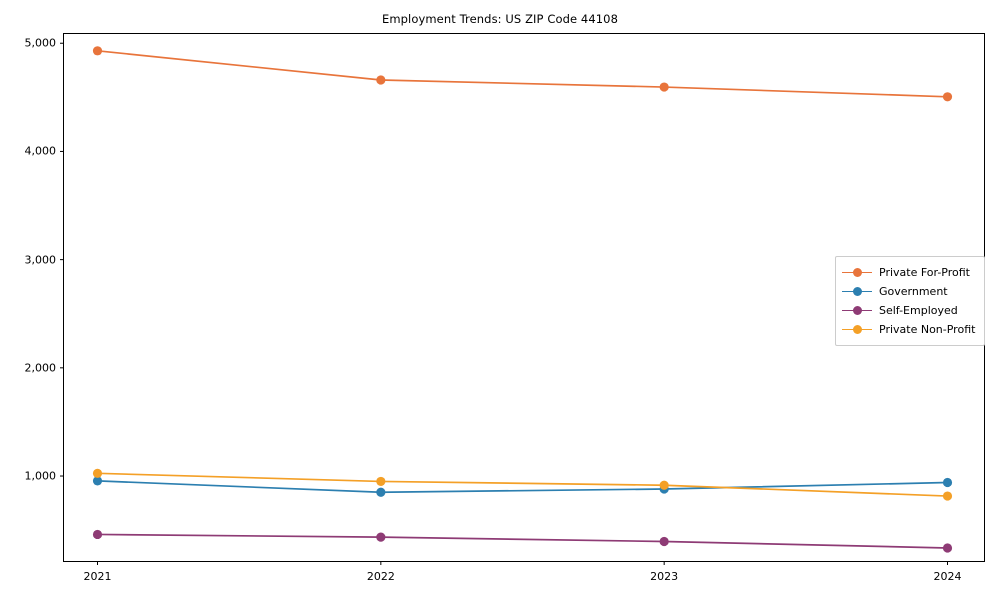  What do you see at coordinates (947, 576) in the screenshot?
I see `x-axis-tick-label: 2024` at bounding box center [947, 576].